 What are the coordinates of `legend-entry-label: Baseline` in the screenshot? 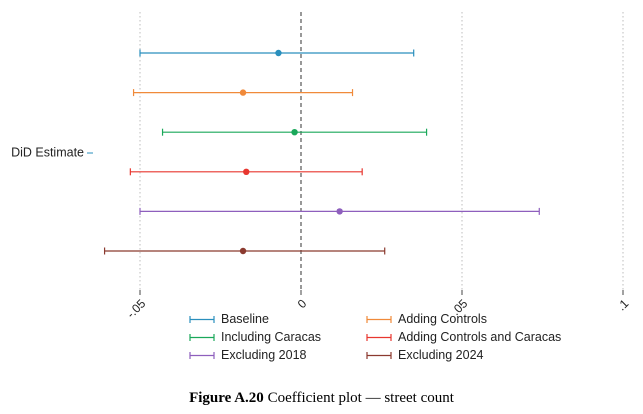 It's located at (245, 319).